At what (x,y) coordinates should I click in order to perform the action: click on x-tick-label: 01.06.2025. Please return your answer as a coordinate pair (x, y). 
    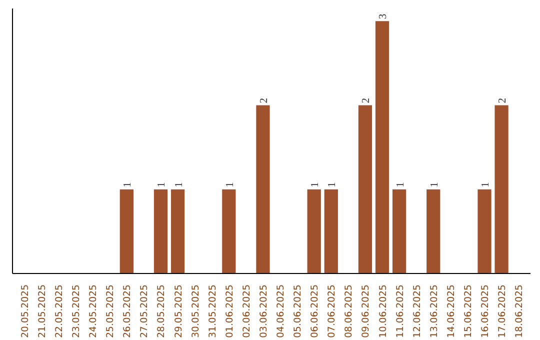
    Looking at the image, I should click on (230, 311).